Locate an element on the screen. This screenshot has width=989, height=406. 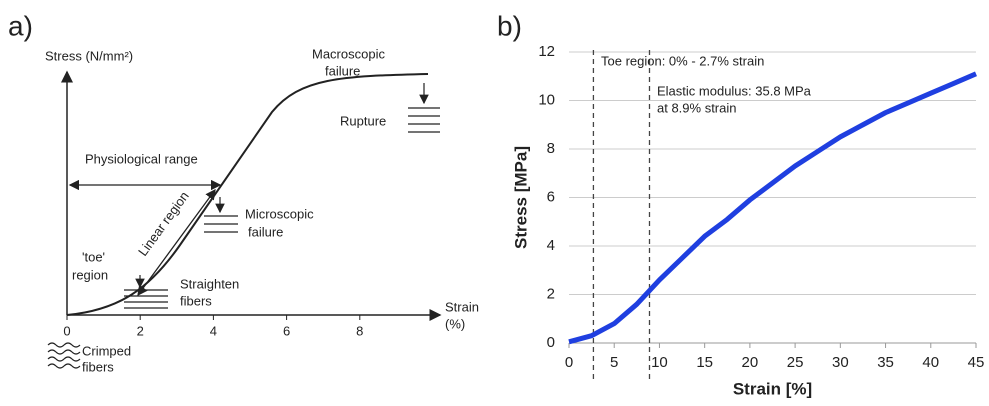
y-tick-label: 12 is located at coordinates (546, 51).